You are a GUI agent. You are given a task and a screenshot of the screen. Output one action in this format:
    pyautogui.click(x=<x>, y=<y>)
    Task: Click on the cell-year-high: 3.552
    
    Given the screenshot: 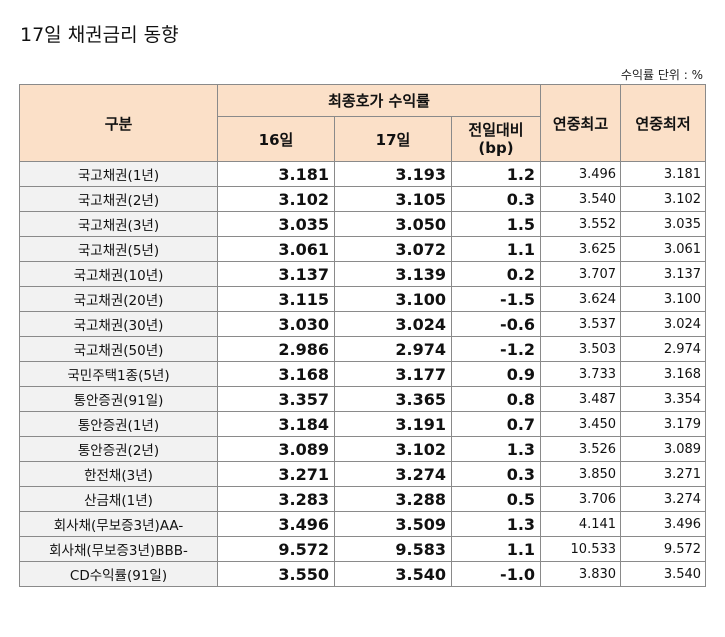 What is the action you would take?
    pyautogui.click(x=581, y=224)
    